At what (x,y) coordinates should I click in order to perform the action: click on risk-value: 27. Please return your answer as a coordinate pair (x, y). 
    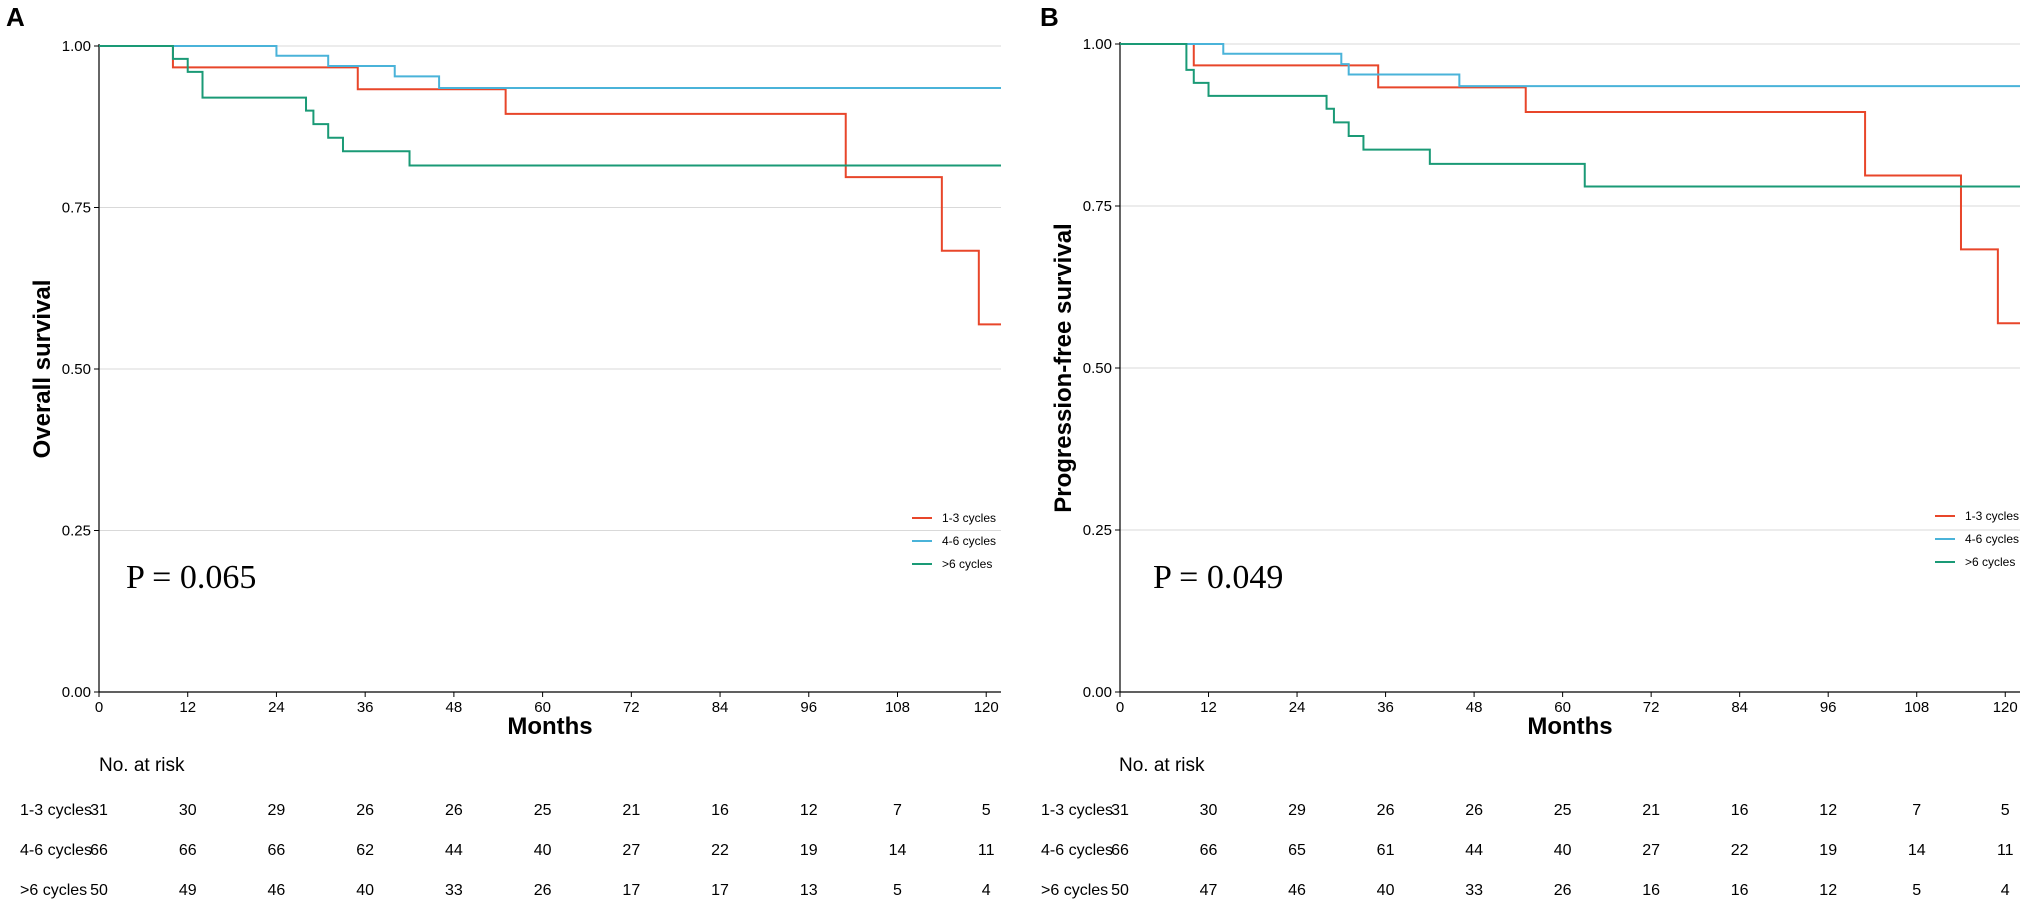
    Looking at the image, I should click on (631, 850).